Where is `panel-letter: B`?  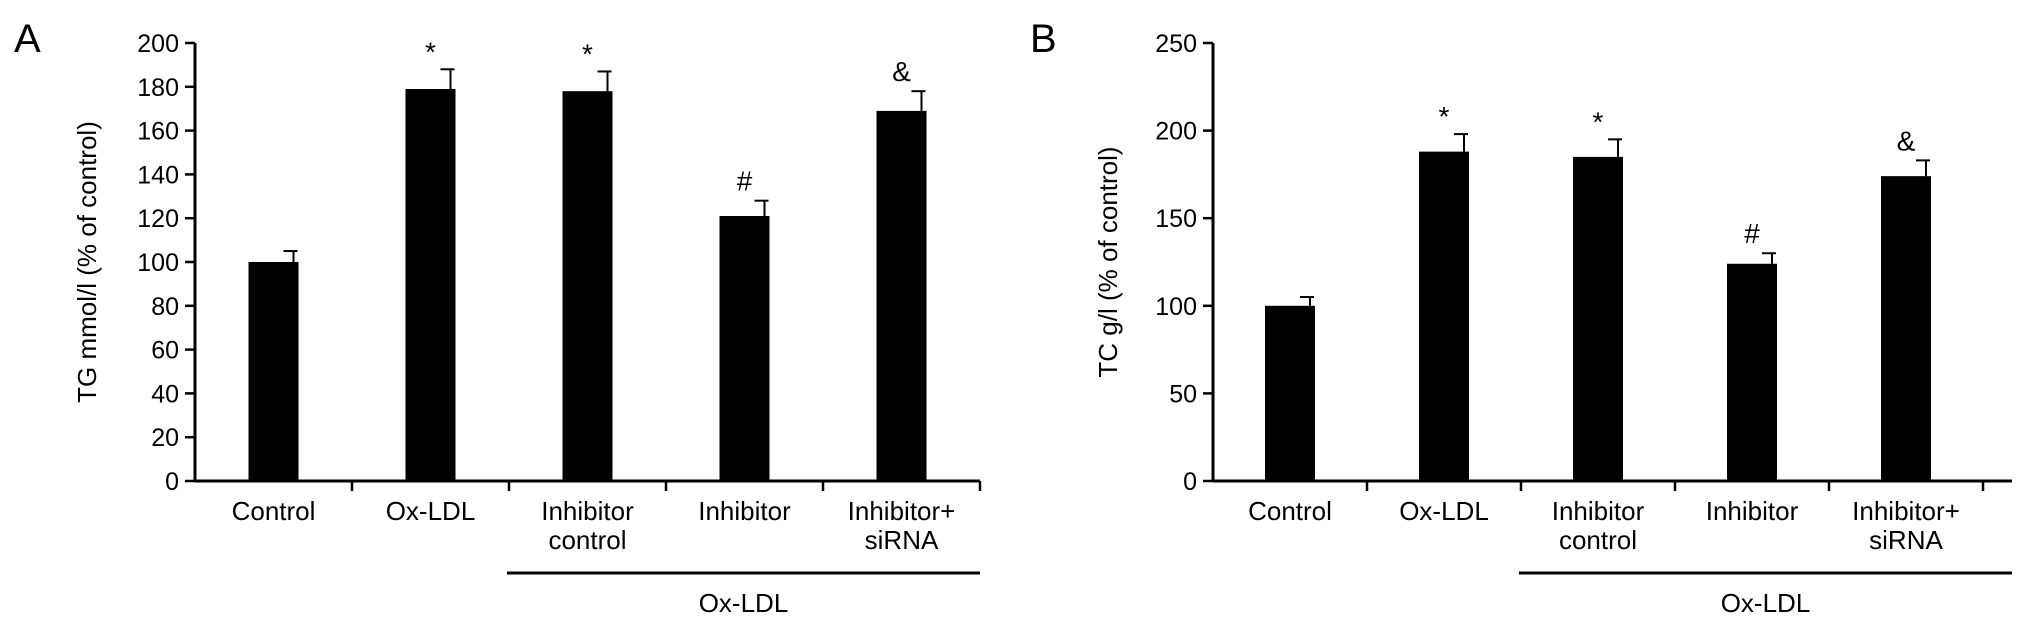 panel-letter: B is located at coordinates (1043, 39).